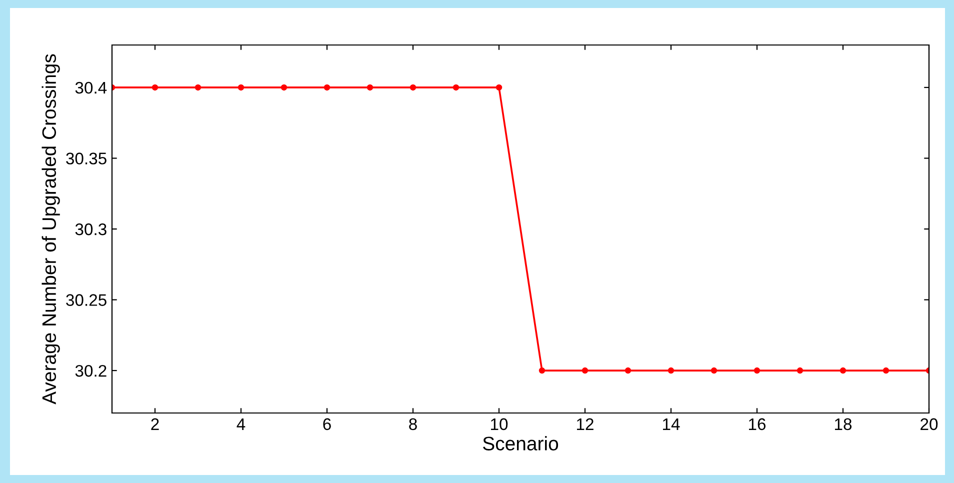 This screenshot has height=483, width=954. I want to click on y-tick-label: 30.25, so click(86, 300).